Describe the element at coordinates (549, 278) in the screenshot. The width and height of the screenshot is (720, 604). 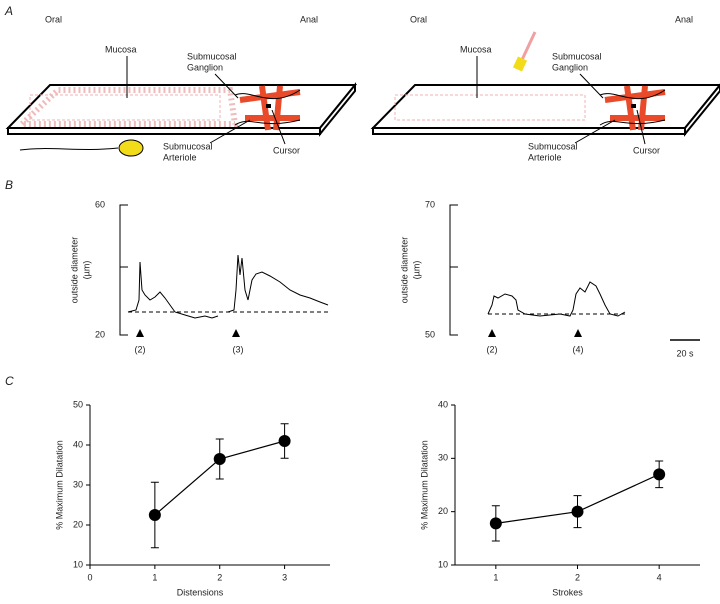
I see `trace-right: outside diameter (µm) 70 50 (2) (4) 20 s` at that location.